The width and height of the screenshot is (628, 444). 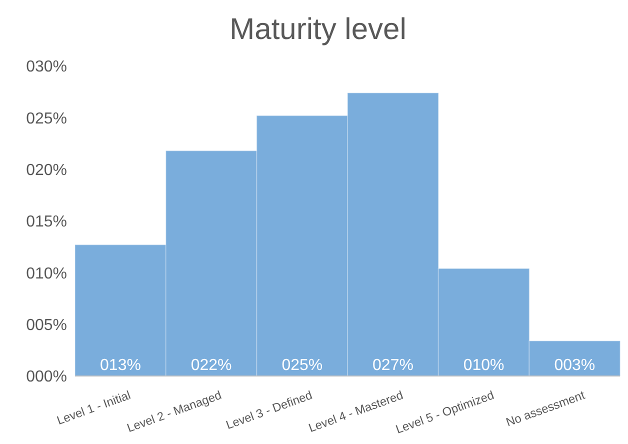 I want to click on y-tick-label: 000%, so click(x=46, y=377).